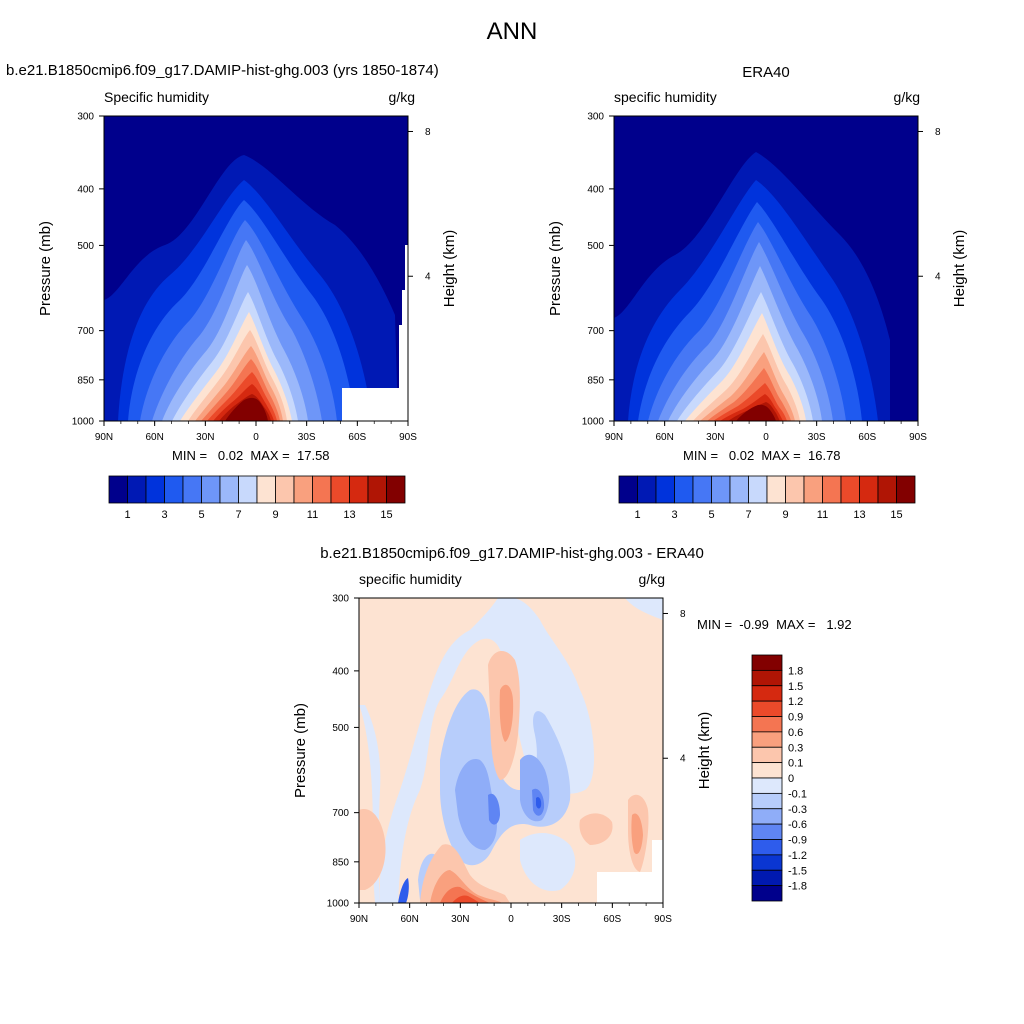 This screenshot has height=1024, width=1024. I want to click on panel3-contour-neg-light-d, so click(548, 862).